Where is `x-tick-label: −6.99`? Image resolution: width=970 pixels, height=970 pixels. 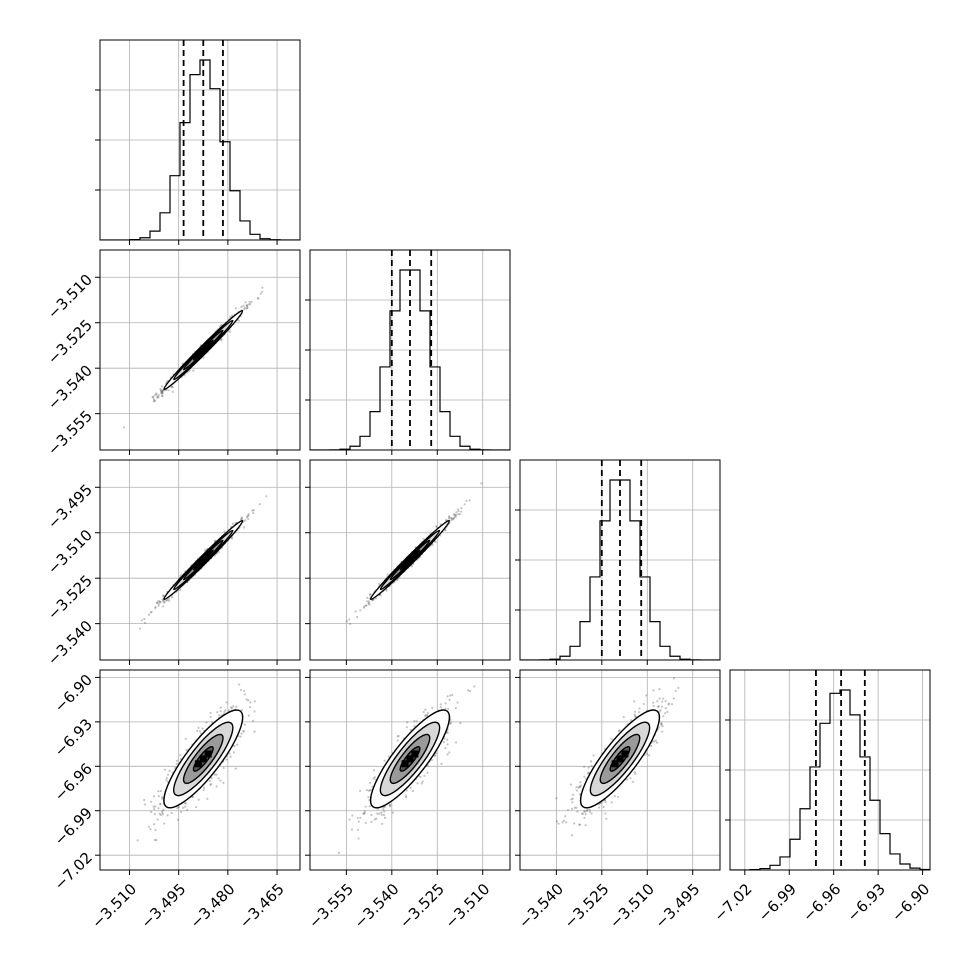 x-tick-label: −6.99 is located at coordinates (777, 902).